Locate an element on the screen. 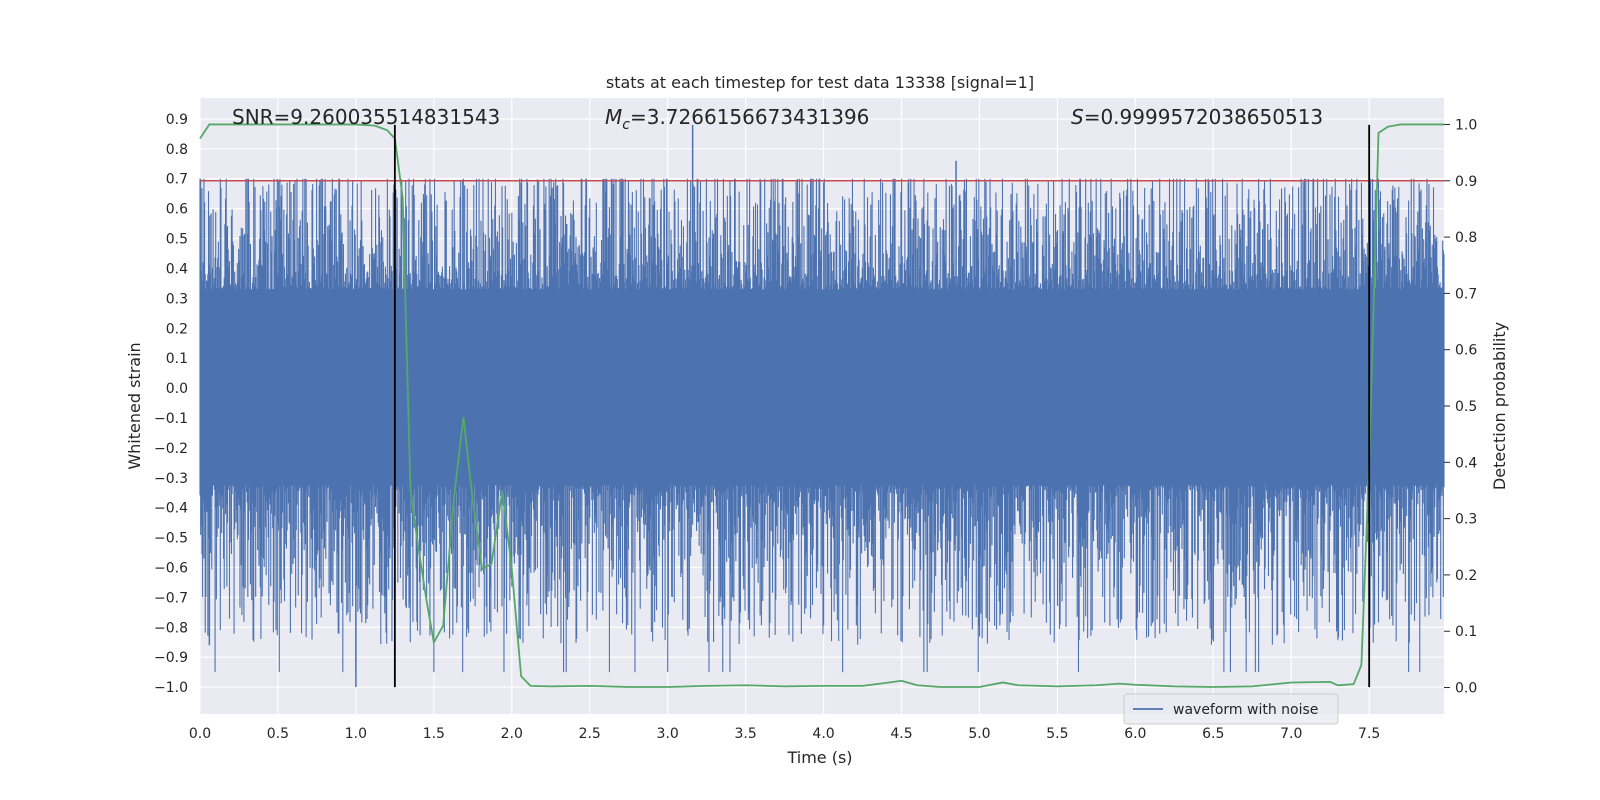 Image resolution: width=1600 pixels, height=800 pixels. legend-label: waveform with noise is located at coordinates (1245, 710).